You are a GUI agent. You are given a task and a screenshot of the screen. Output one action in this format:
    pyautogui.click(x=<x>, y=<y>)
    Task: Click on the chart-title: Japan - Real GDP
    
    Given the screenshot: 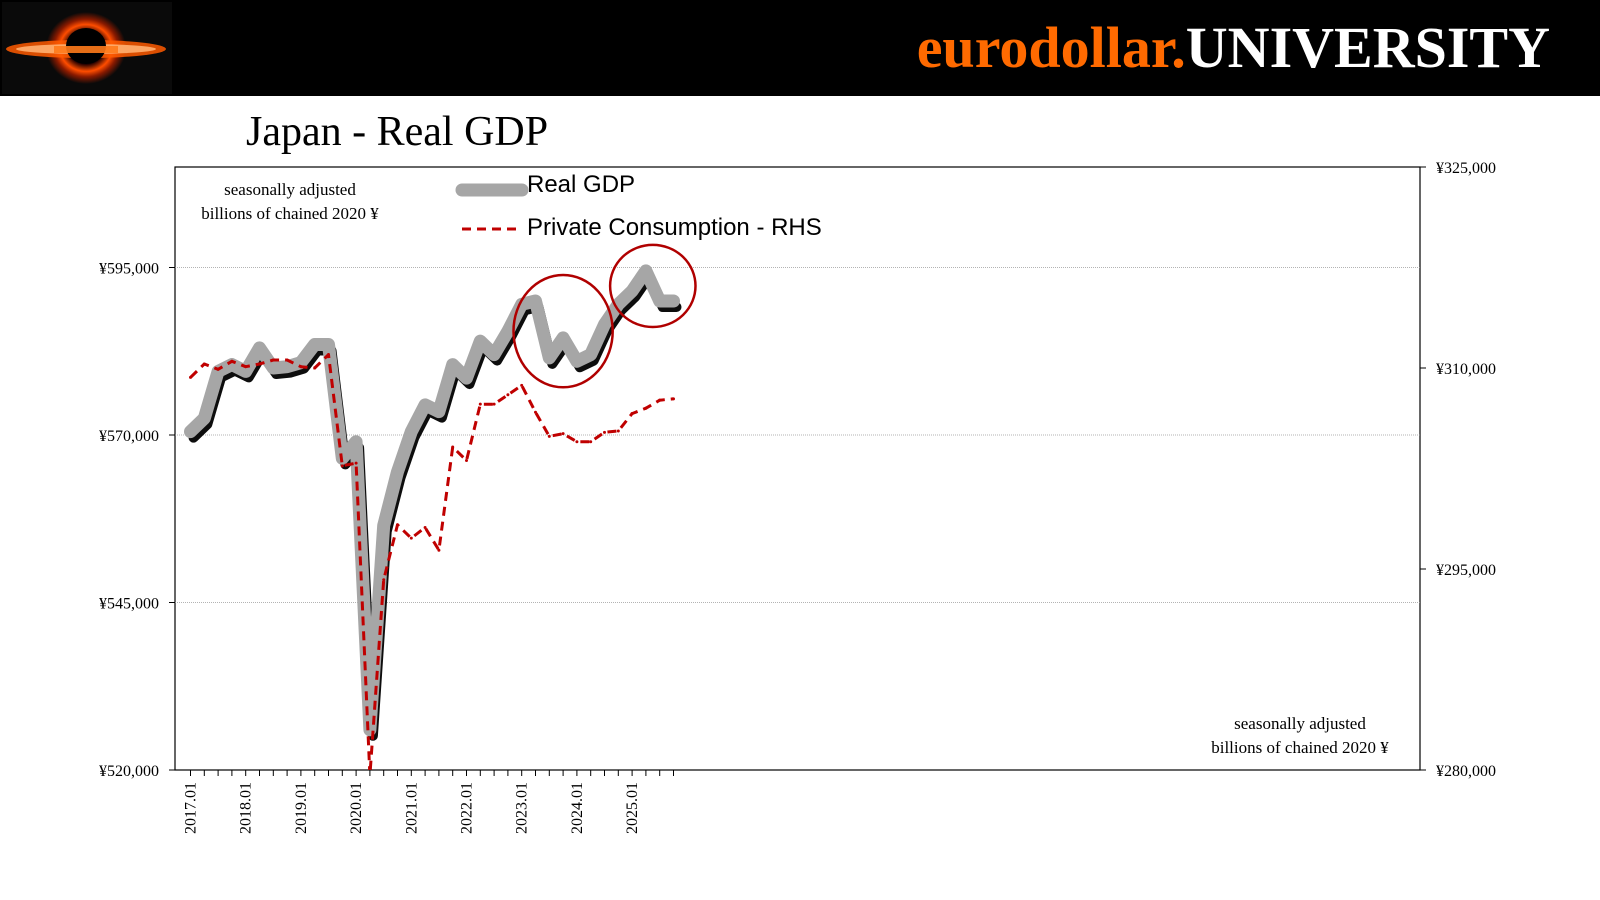 What is the action you would take?
    pyautogui.click(x=397, y=132)
    